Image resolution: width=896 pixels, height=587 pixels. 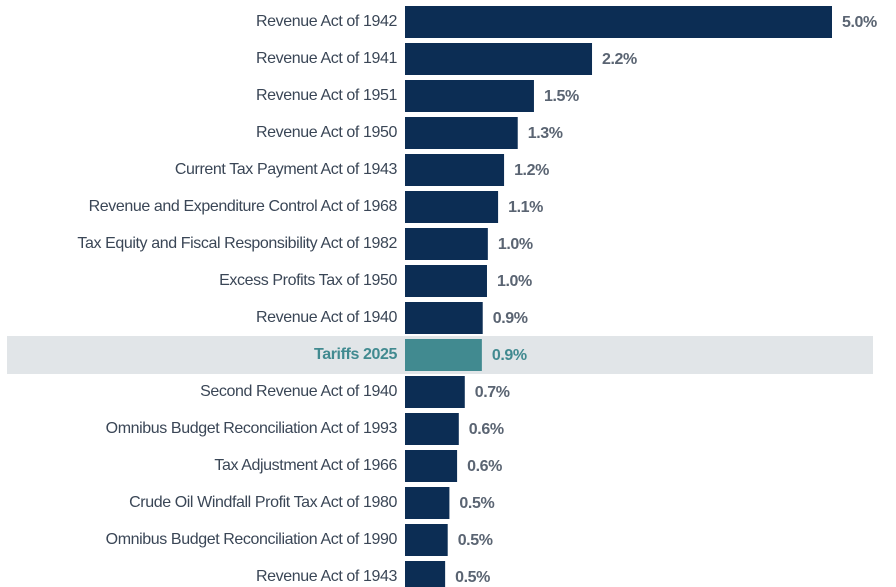 I want to click on value-label: 1.1%, so click(x=525, y=207).